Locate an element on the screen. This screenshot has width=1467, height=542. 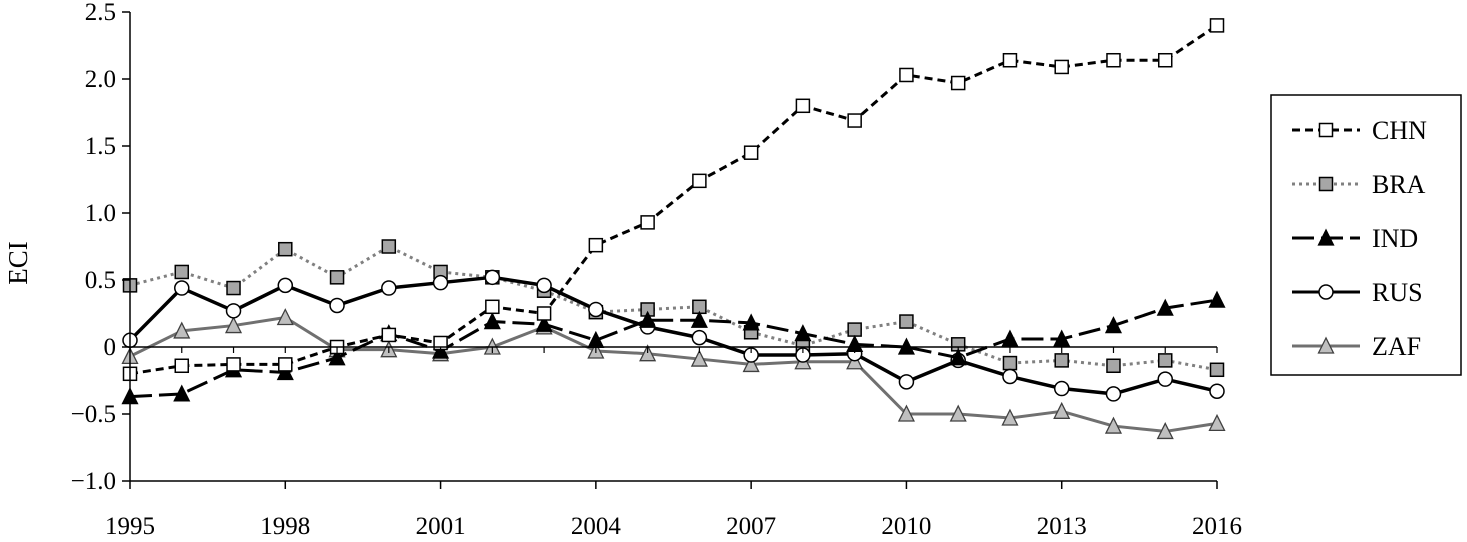
series-line-ind is located at coordinates (673, 348).